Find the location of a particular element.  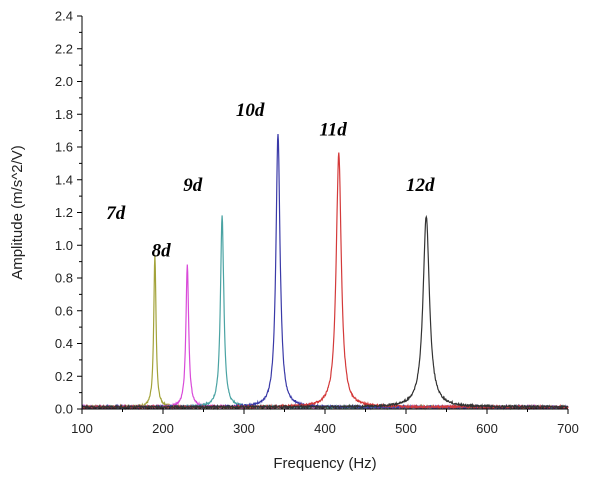

peak-label-12d: 12d is located at coordinates (420, 185).